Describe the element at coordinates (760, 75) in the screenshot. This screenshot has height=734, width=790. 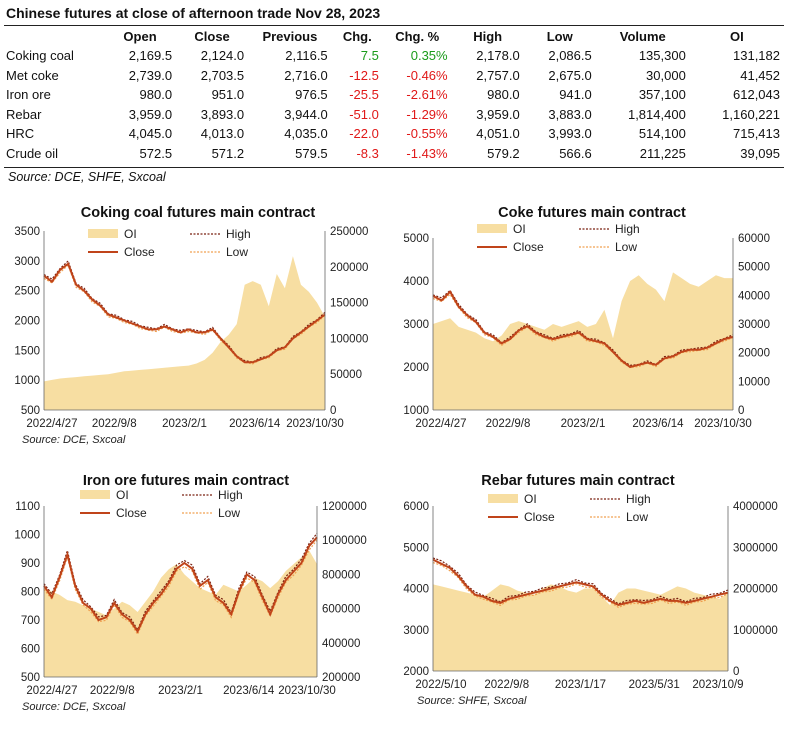
I see `cell-oi: 41,452` at that location.